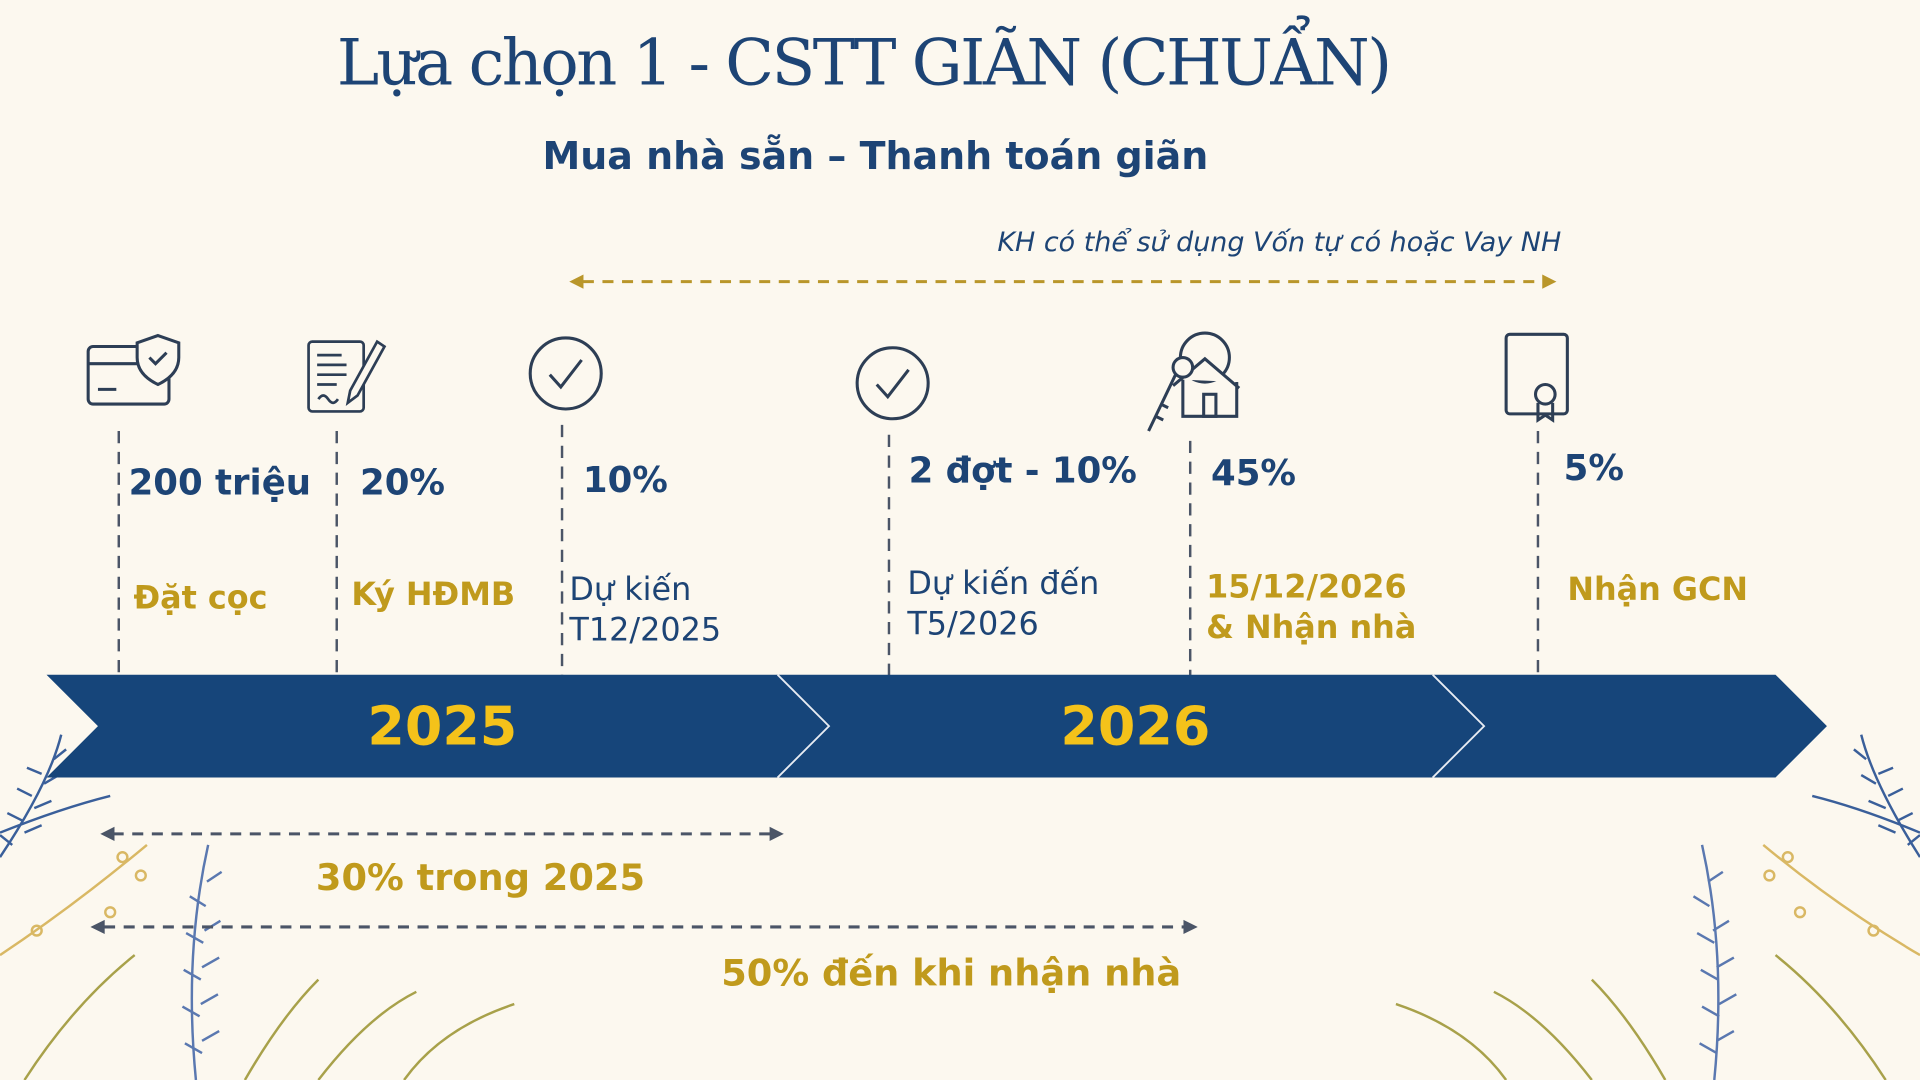 The image size is (1920, 1080). Describe the element at coordinates (347, 376) in the screenshot. I see `contract-pen-icon` at that location.